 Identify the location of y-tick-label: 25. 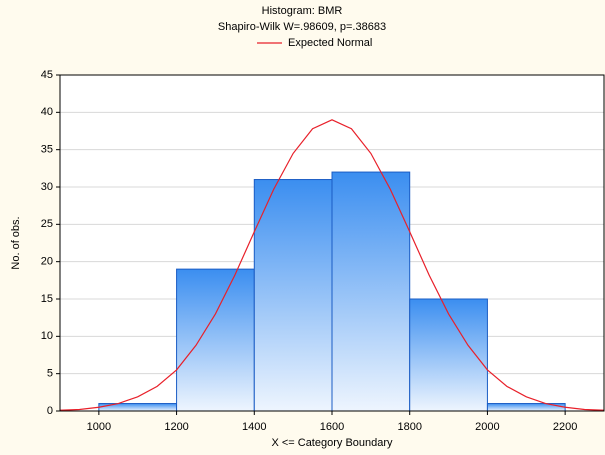
(47, 224).